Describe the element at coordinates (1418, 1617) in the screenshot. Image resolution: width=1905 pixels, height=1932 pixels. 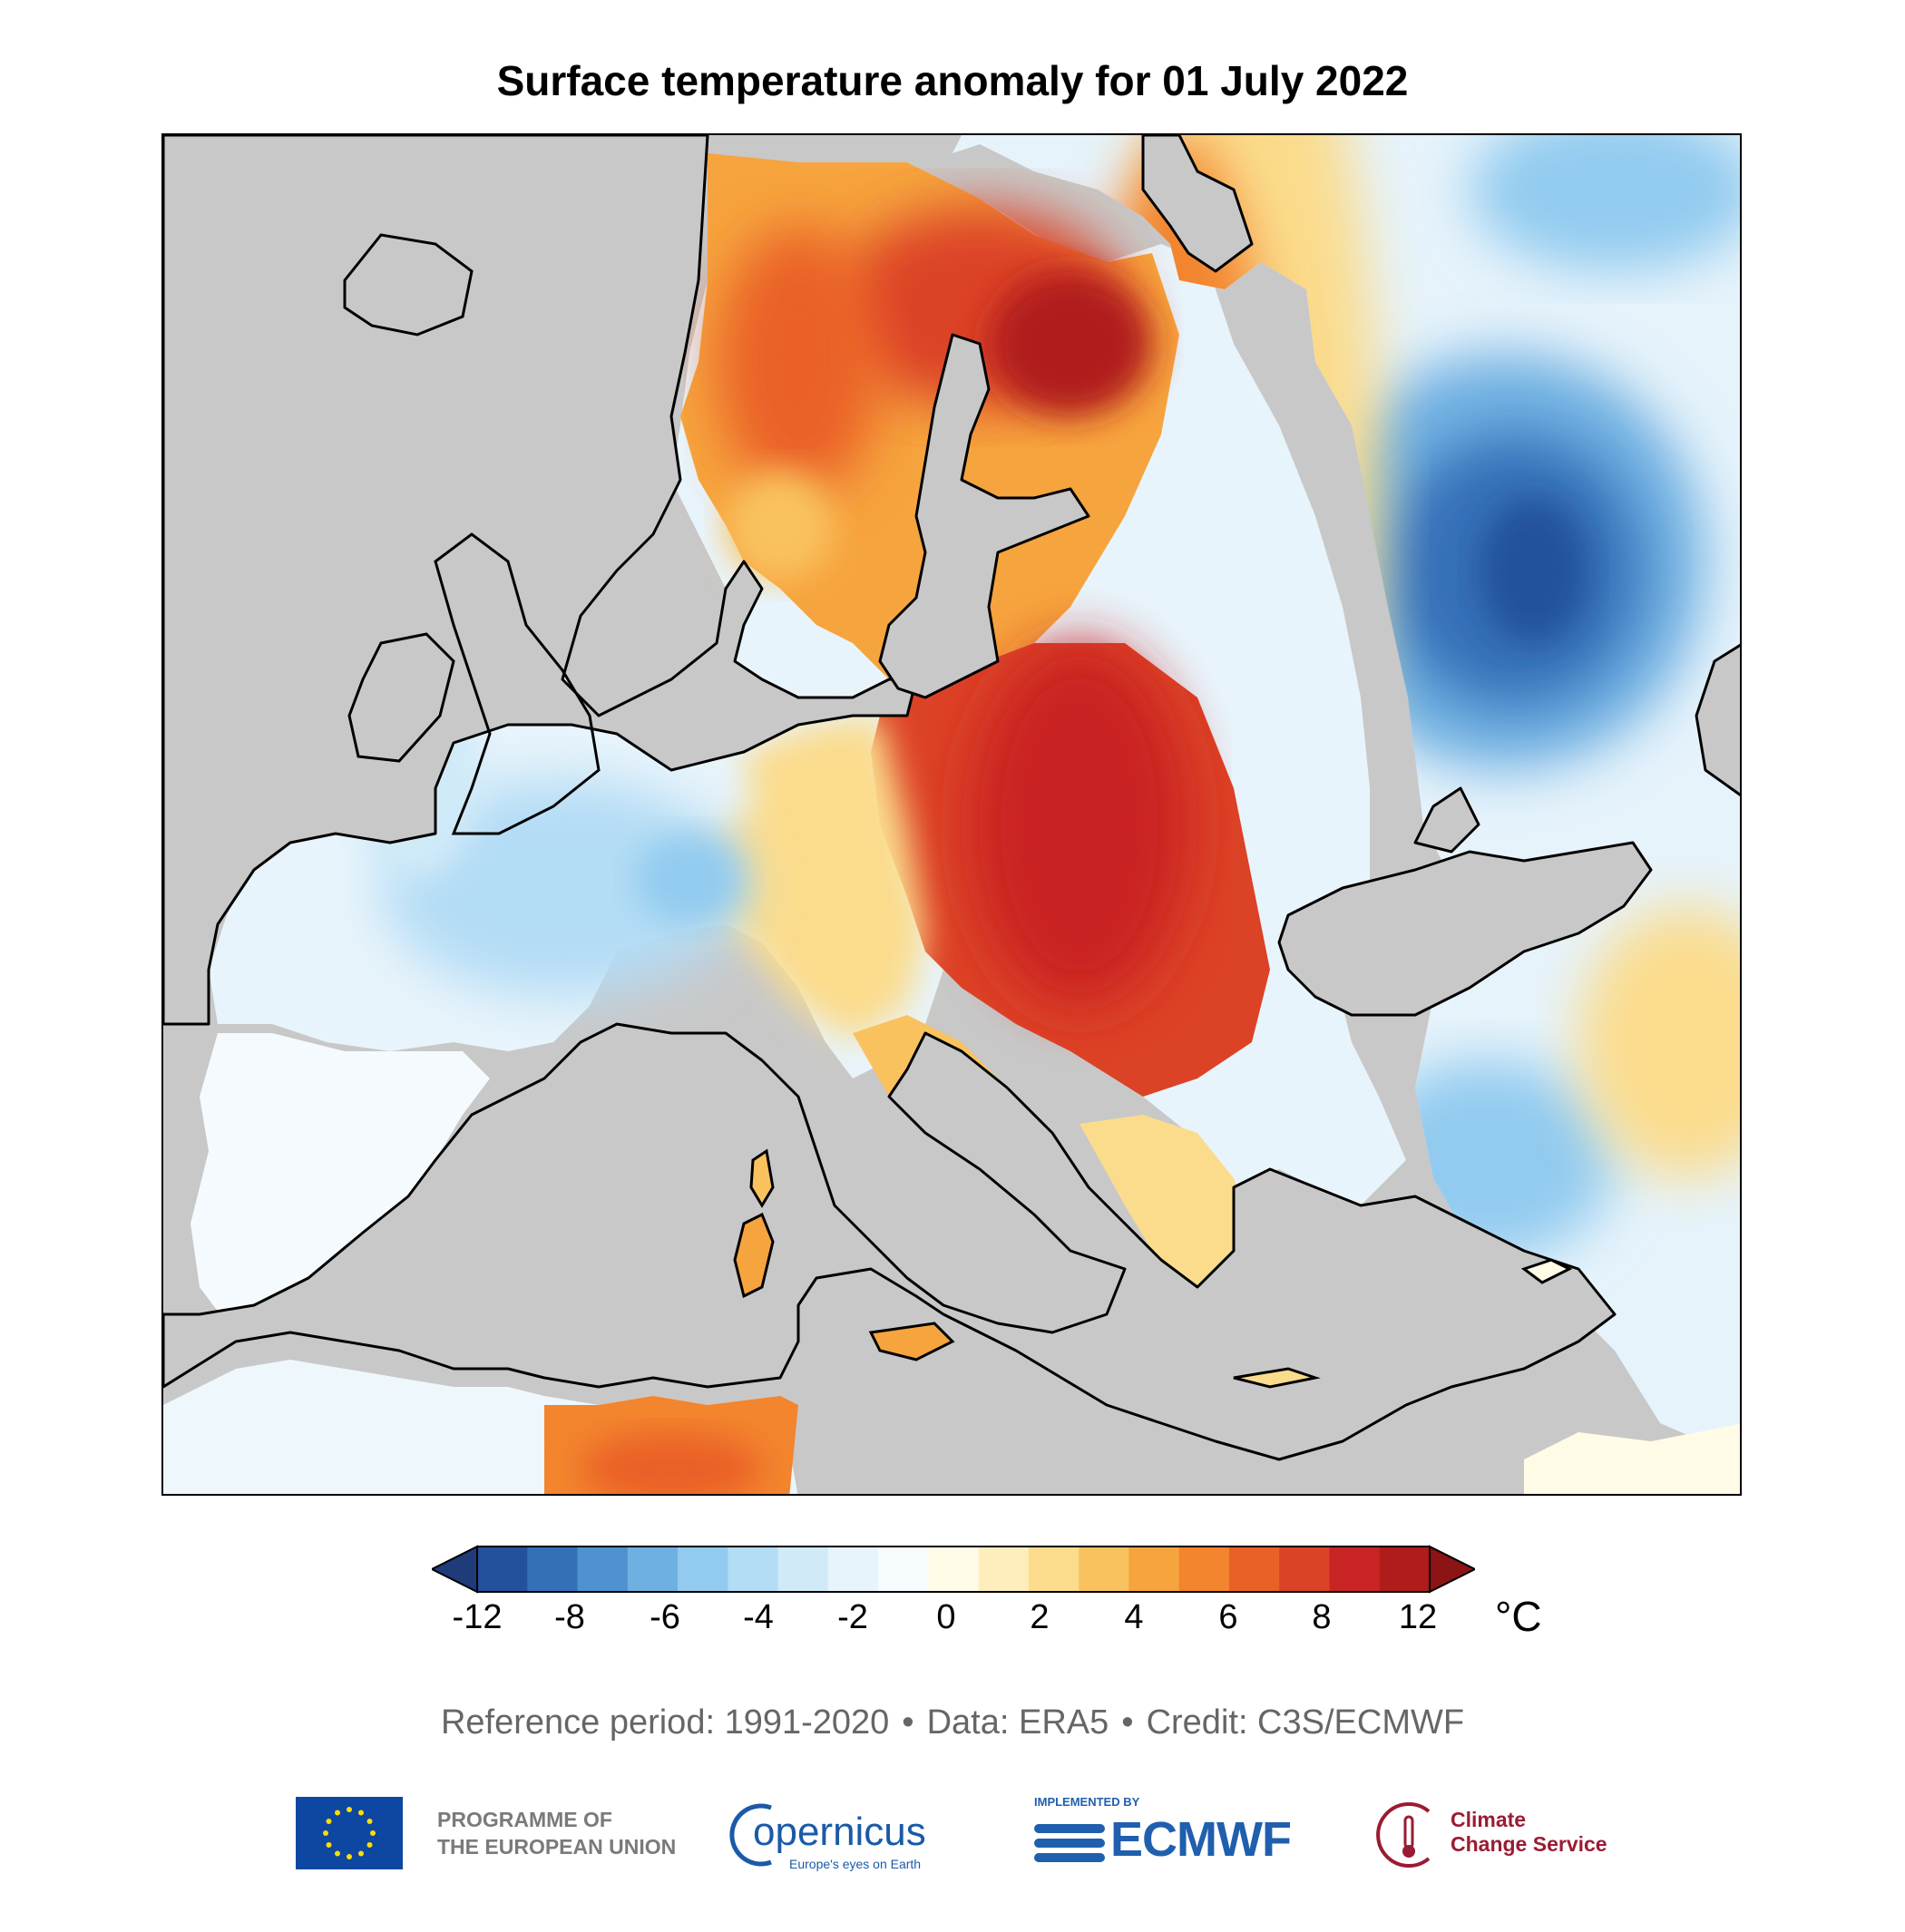
I see `colorbar-tick: 12` at that location.